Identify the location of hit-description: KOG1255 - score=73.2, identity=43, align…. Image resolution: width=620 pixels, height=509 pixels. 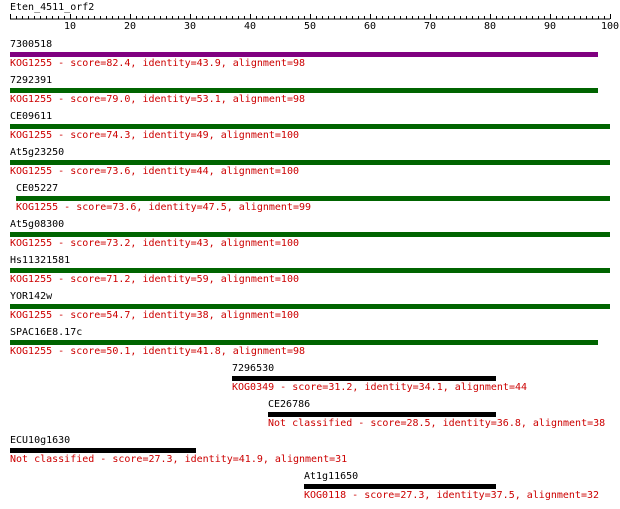
(154, 243).